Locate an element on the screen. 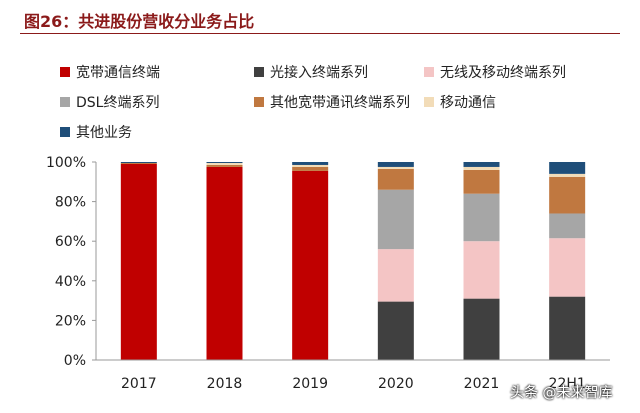  legend-item: 宽带通信终端 is located at coordinates (110, 72).